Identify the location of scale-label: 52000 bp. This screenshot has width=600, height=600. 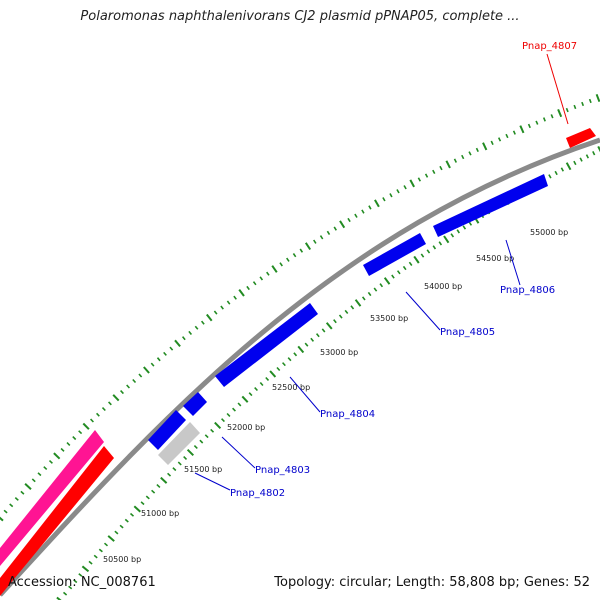
(246, 427).